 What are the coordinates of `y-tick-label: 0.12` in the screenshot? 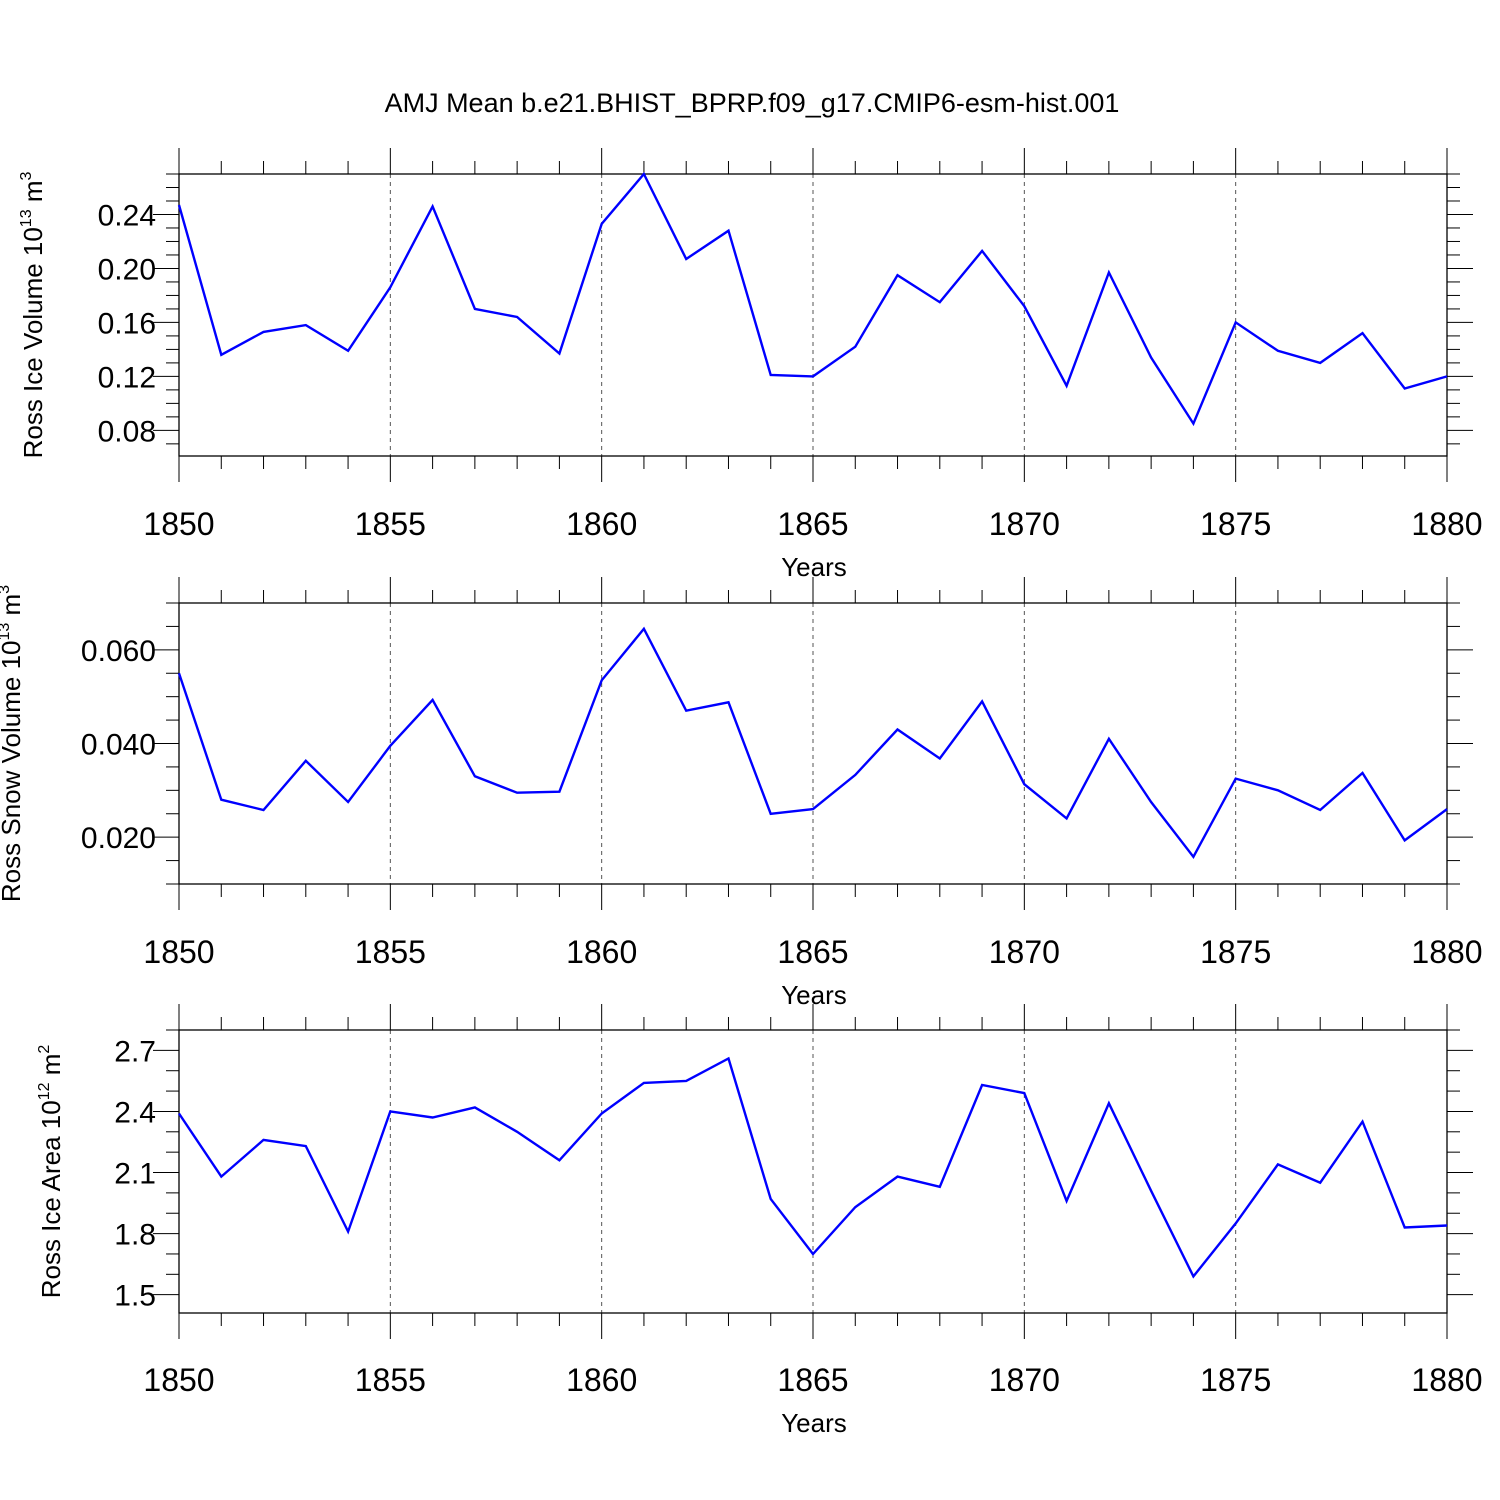 It's located at (127, 377).